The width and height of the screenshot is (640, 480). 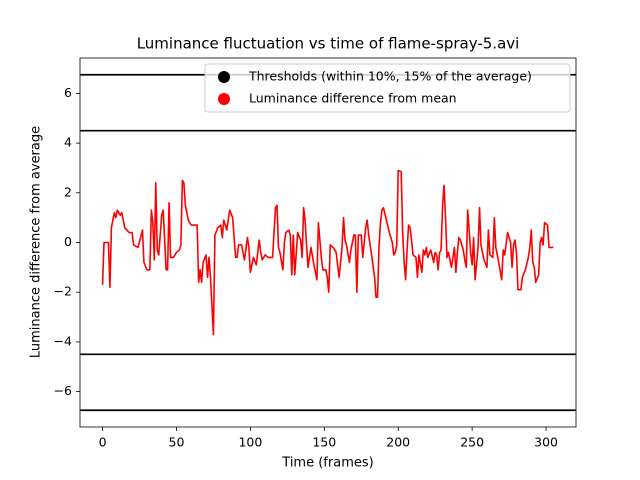 What do you see at coordinates (472, 442) in the screenshot?
I see `x-tick-label: 250` at bounding box center [472, 442].